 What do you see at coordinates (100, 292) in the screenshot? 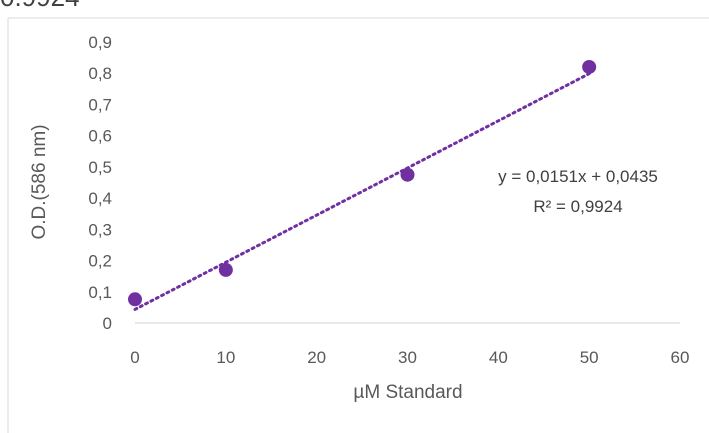
I see `y-tick-label: 0,1` at bounding box center [100, 292].